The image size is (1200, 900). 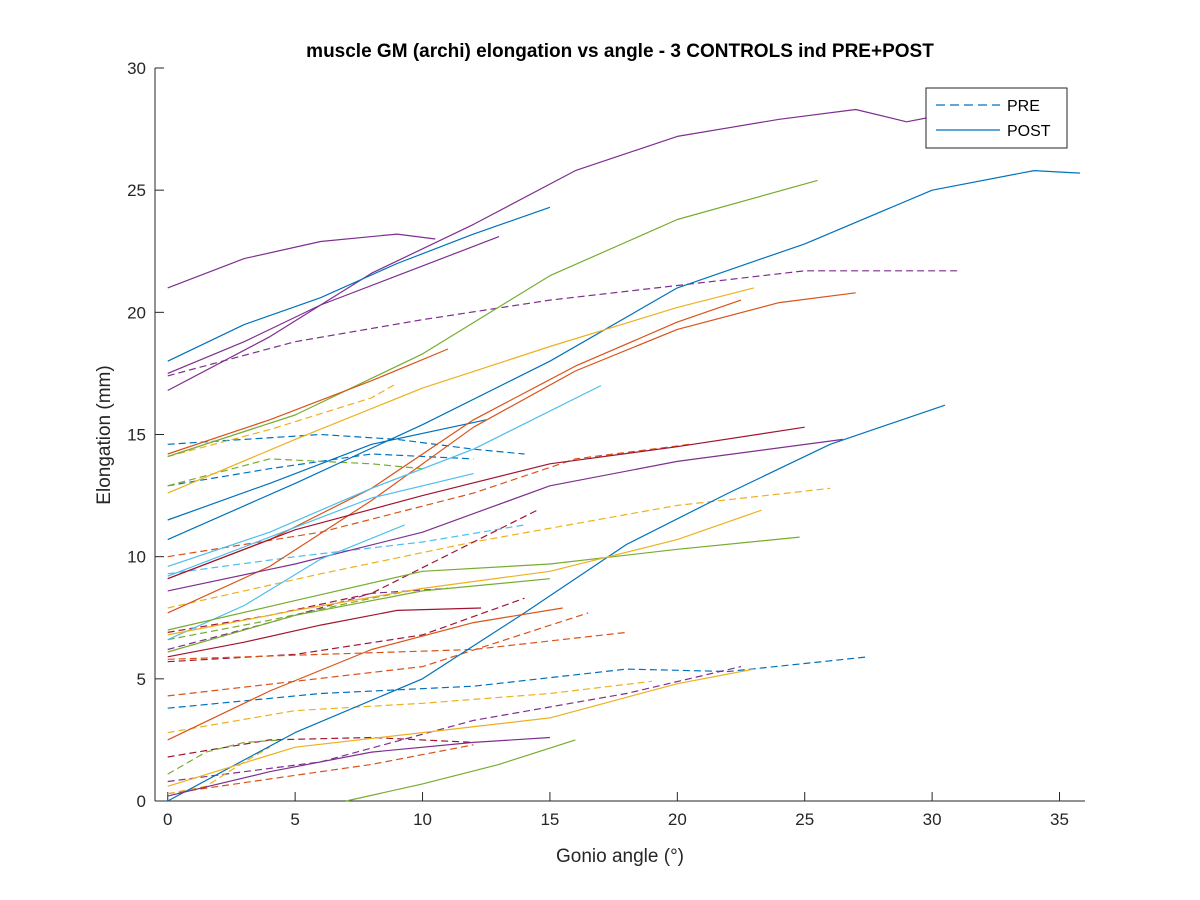 I want to click on y-tick-label: 5, so click(x=141, y=679).